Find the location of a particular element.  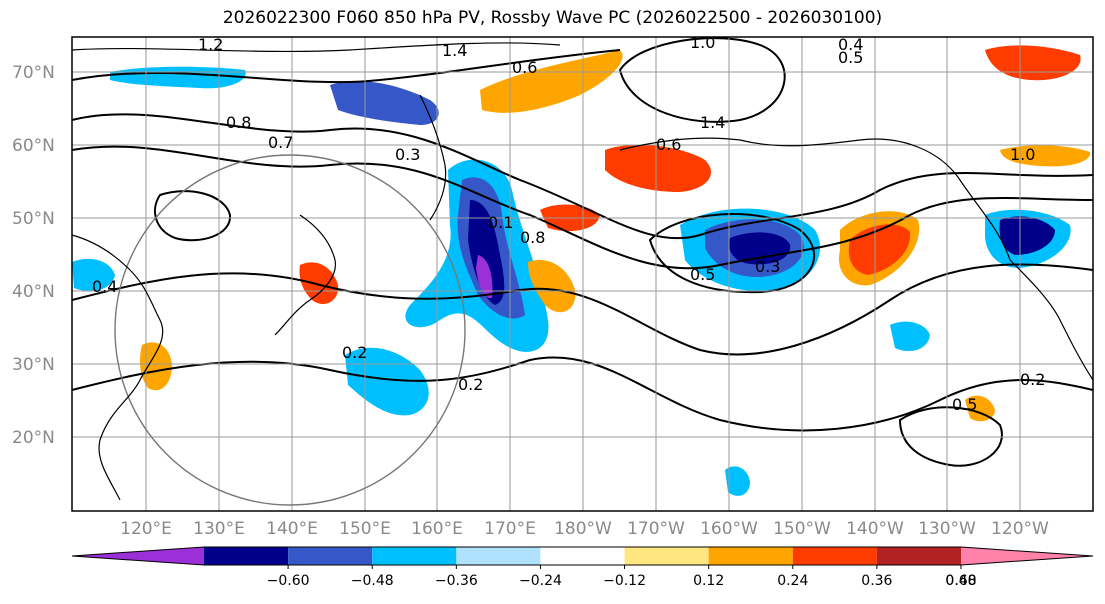

anomaly-positive-kamchatka is located at coordinates (552, 286).